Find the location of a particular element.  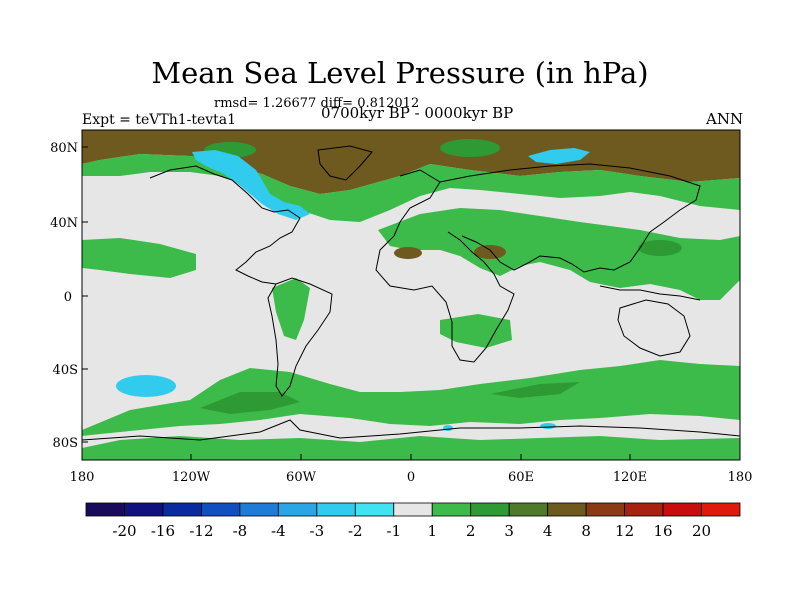

canada-low-anomaly is located at coordinates (251, 185).